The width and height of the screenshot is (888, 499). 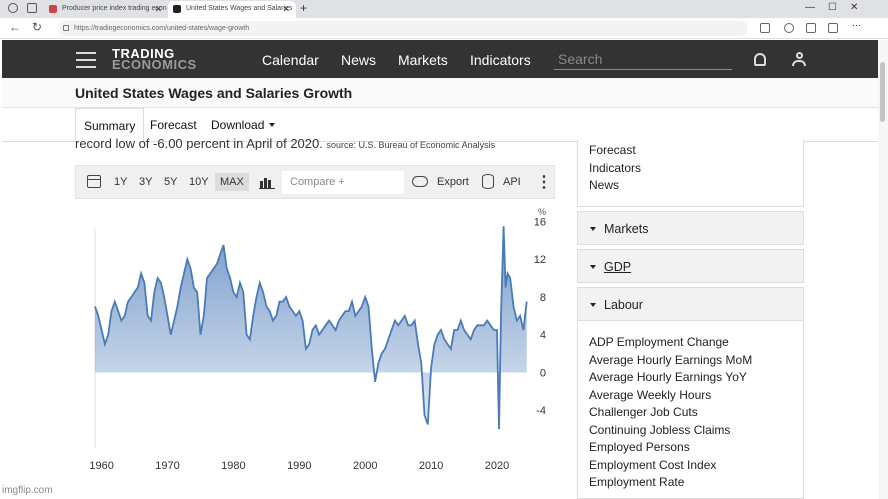 I want to click on x-tick-label: 2020, so click(x=497, y=466).